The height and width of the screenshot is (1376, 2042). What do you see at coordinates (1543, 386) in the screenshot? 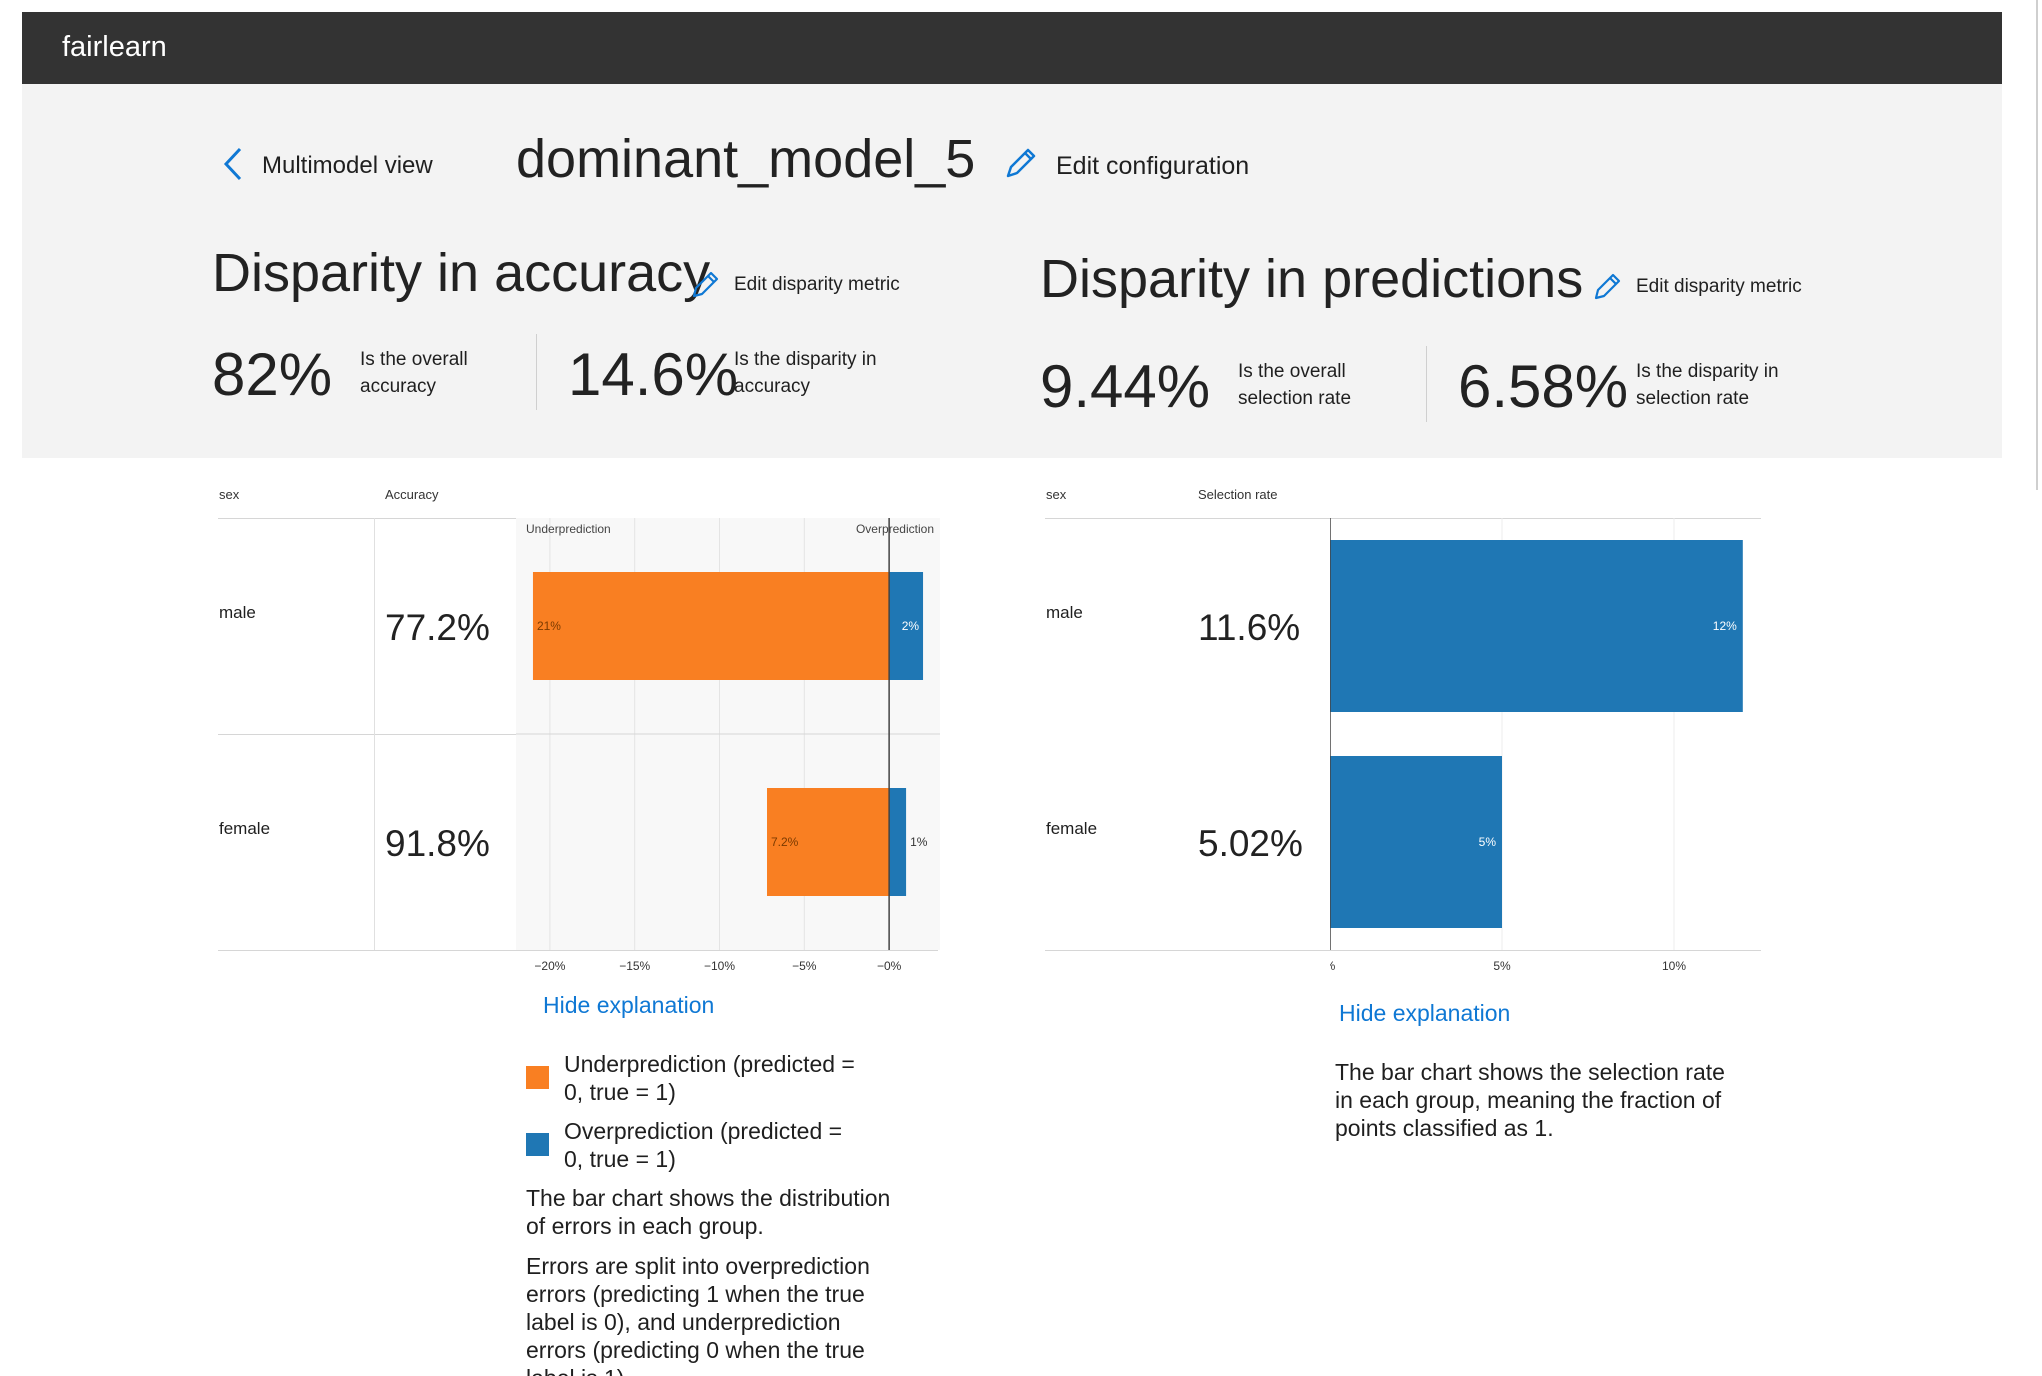
I see `selection-rate-disparity-value: 6.58%` at bounding box center [1543, 386].